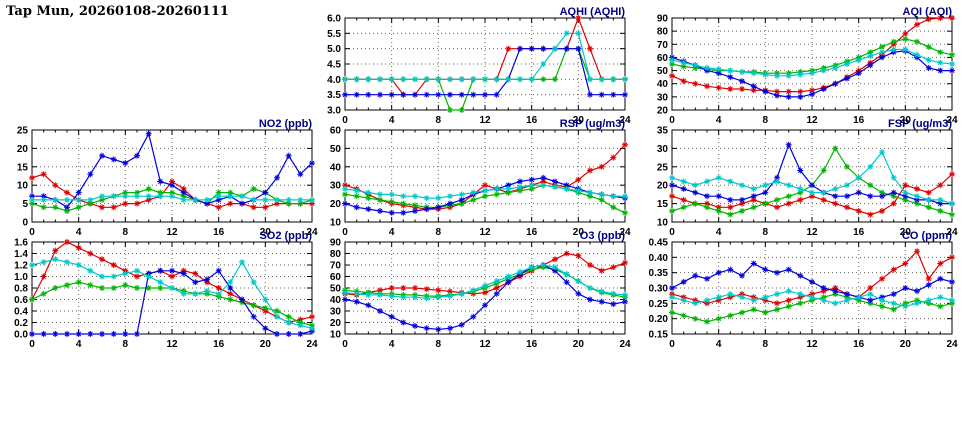  I want to click on svg-text: 3.5, so click(334, 95).